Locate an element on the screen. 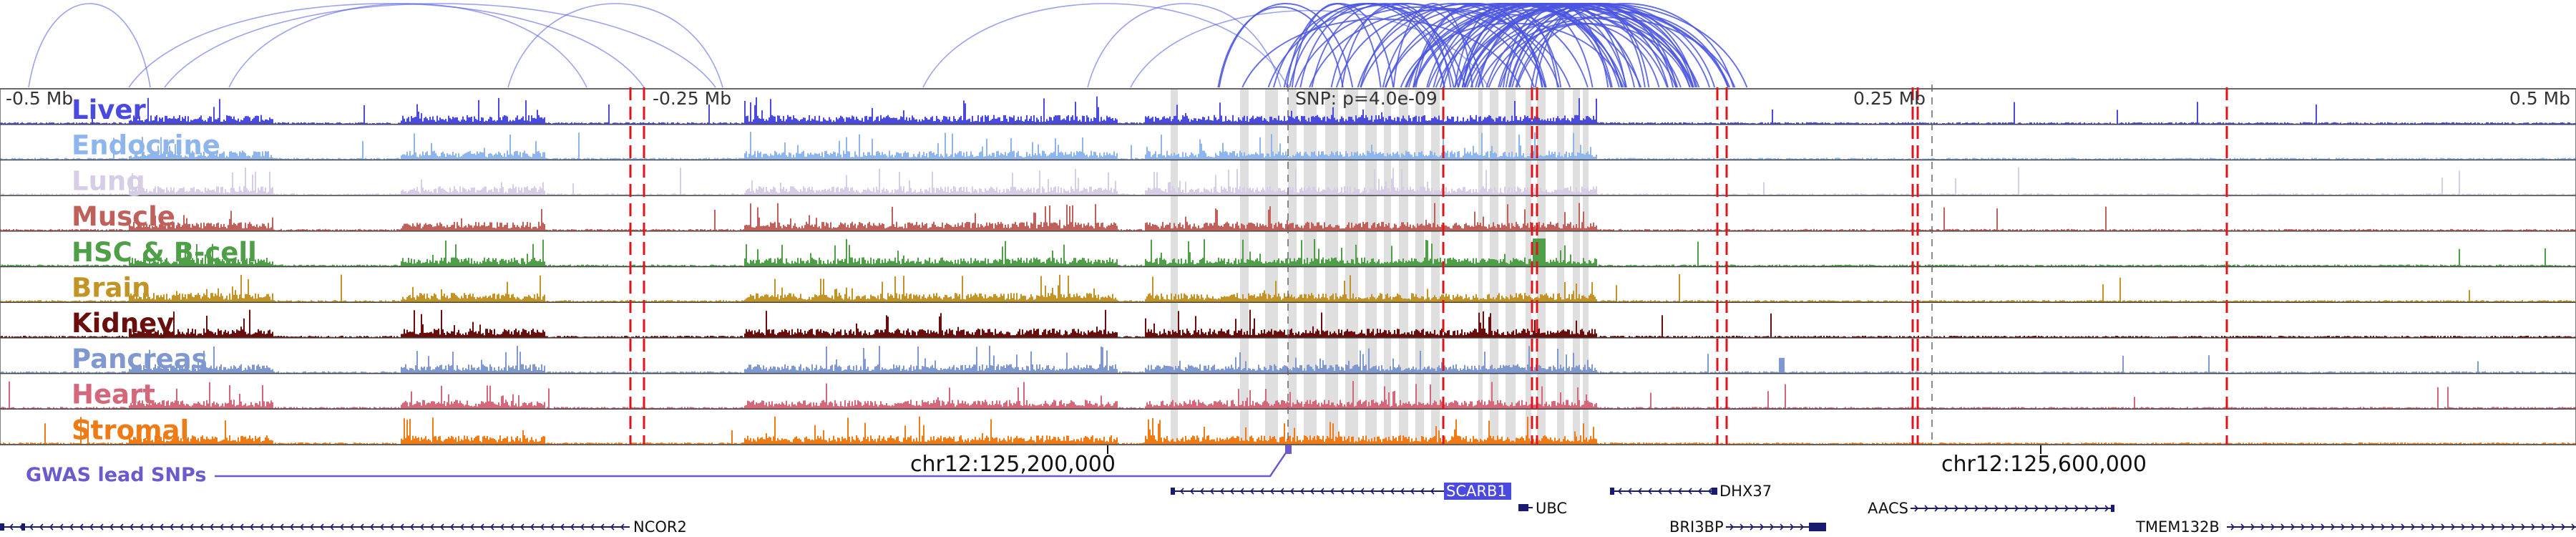 This screenshot has height=537, width=2576. gene-tmem132b: TMEM132B is located at coordinates (2355, 527).